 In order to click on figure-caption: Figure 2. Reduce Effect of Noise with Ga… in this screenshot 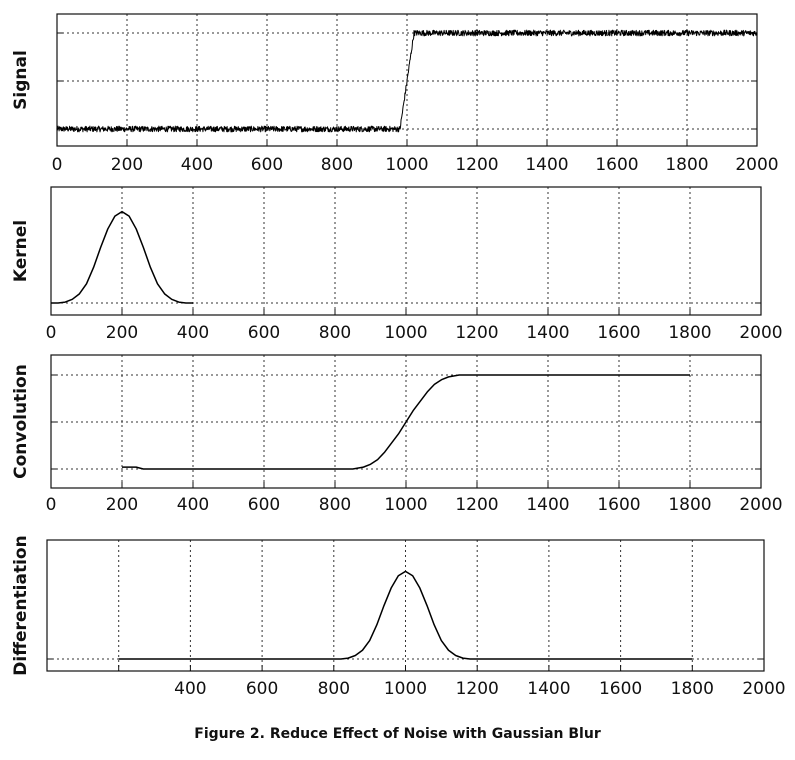, I will do `click(397, 734)`.